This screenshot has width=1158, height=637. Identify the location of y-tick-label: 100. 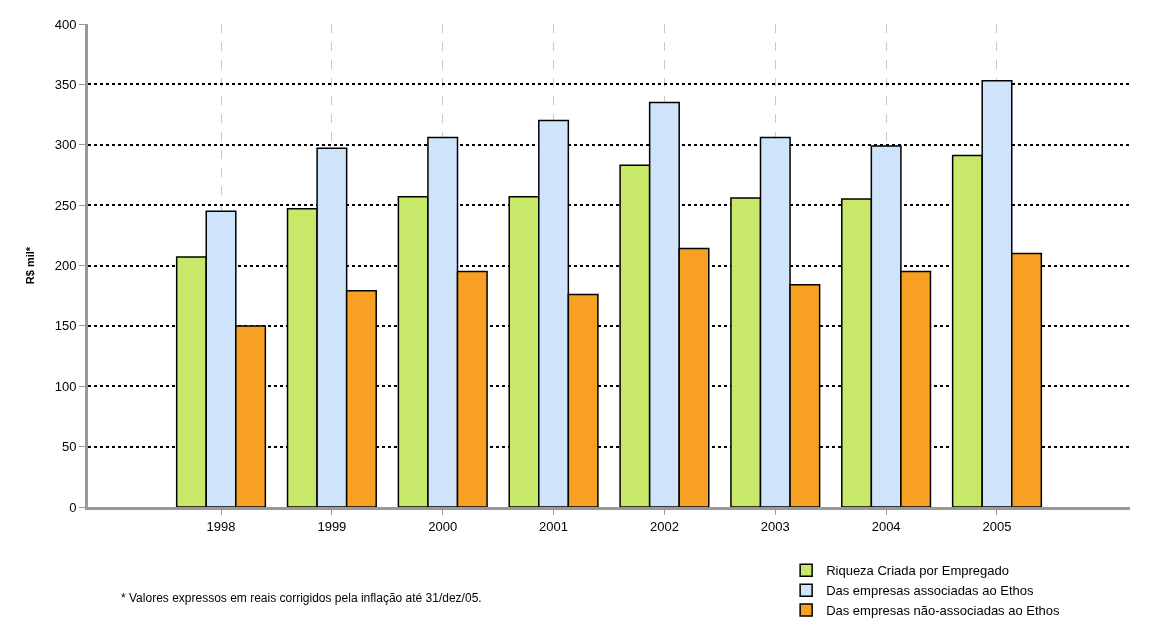
(65, 386).